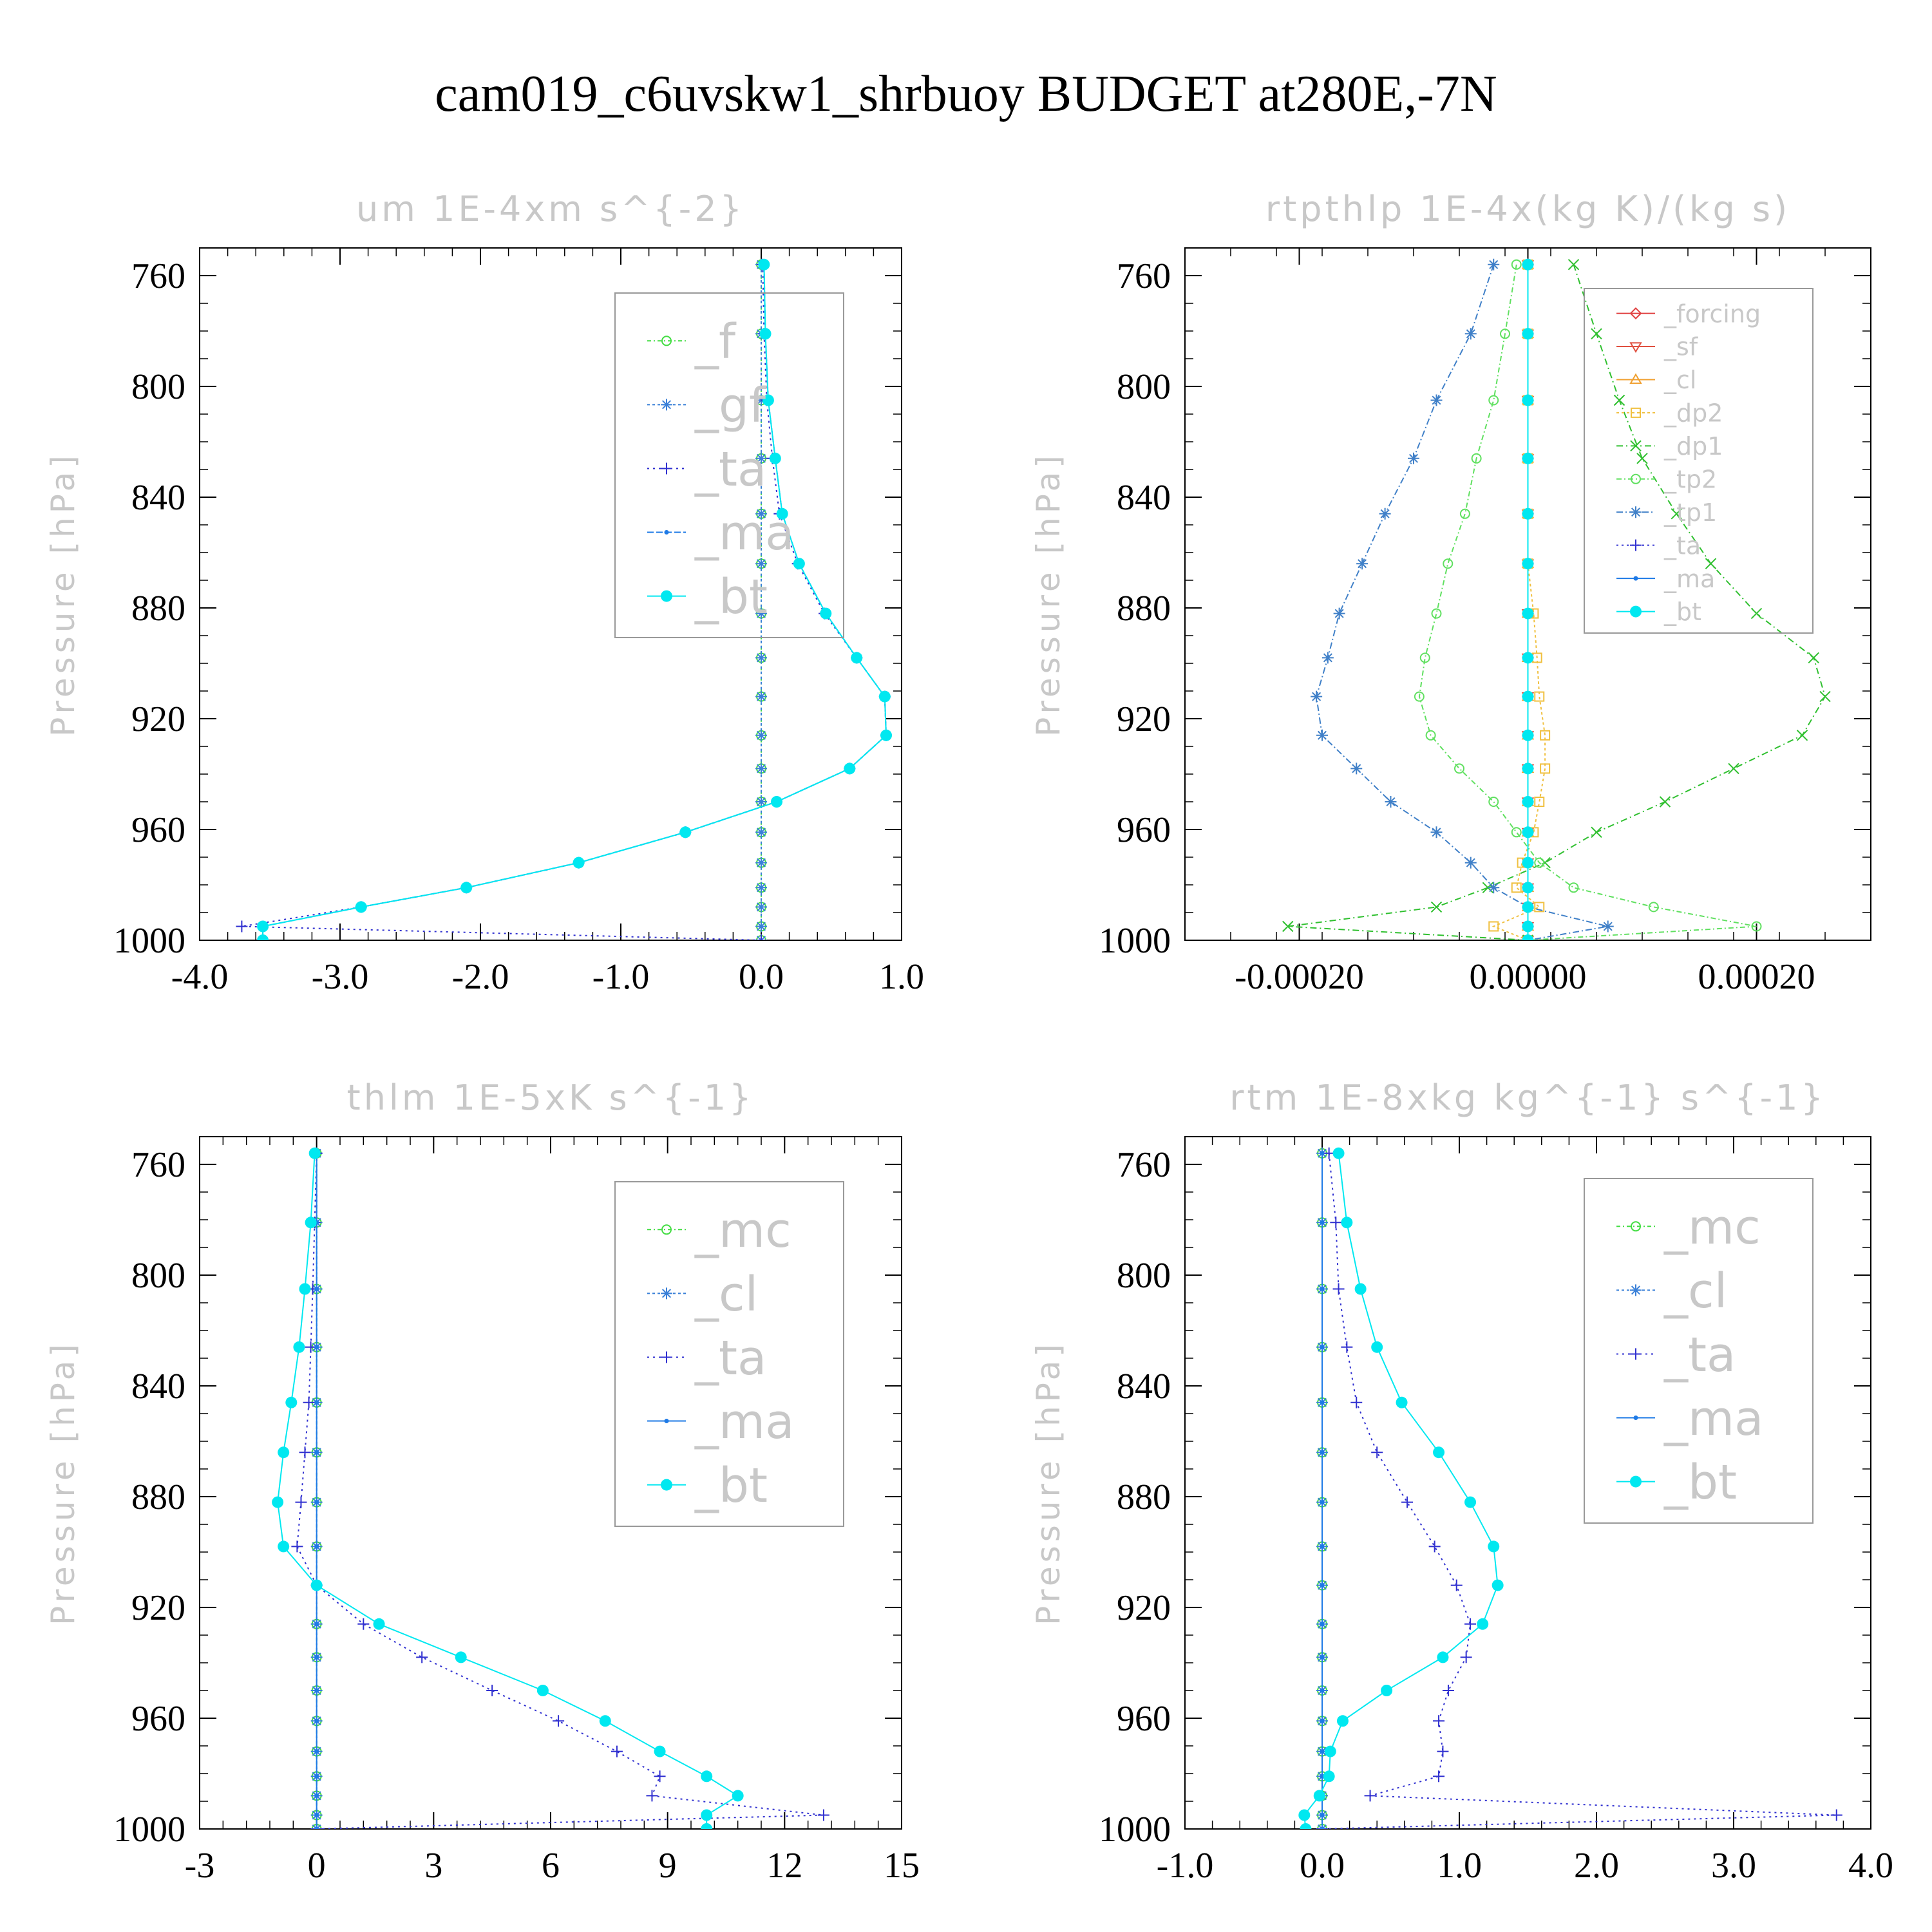 The height and width of the screenshot is (1932, 1932). What do you see at coordinates (158, 498) in the screenshot?
I see `y-tick-label: 840` at bounding box center [158, 498].